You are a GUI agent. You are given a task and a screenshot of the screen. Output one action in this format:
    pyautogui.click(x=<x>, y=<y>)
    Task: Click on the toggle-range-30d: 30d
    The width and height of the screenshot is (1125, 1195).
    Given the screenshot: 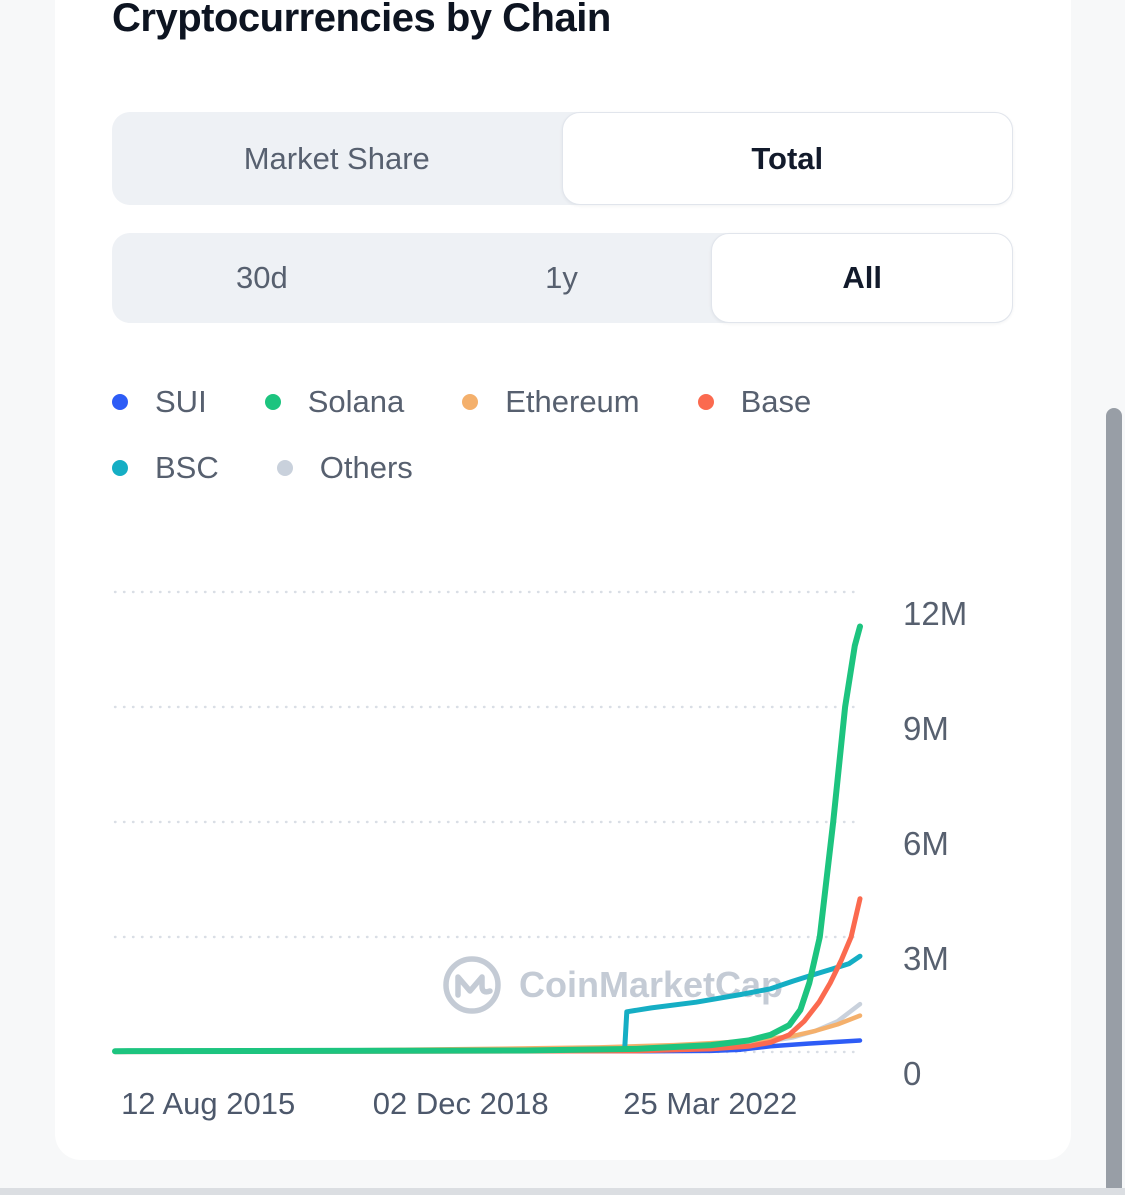 What is the action you would take?
    pyautogui.click(x=261, y=277)
    